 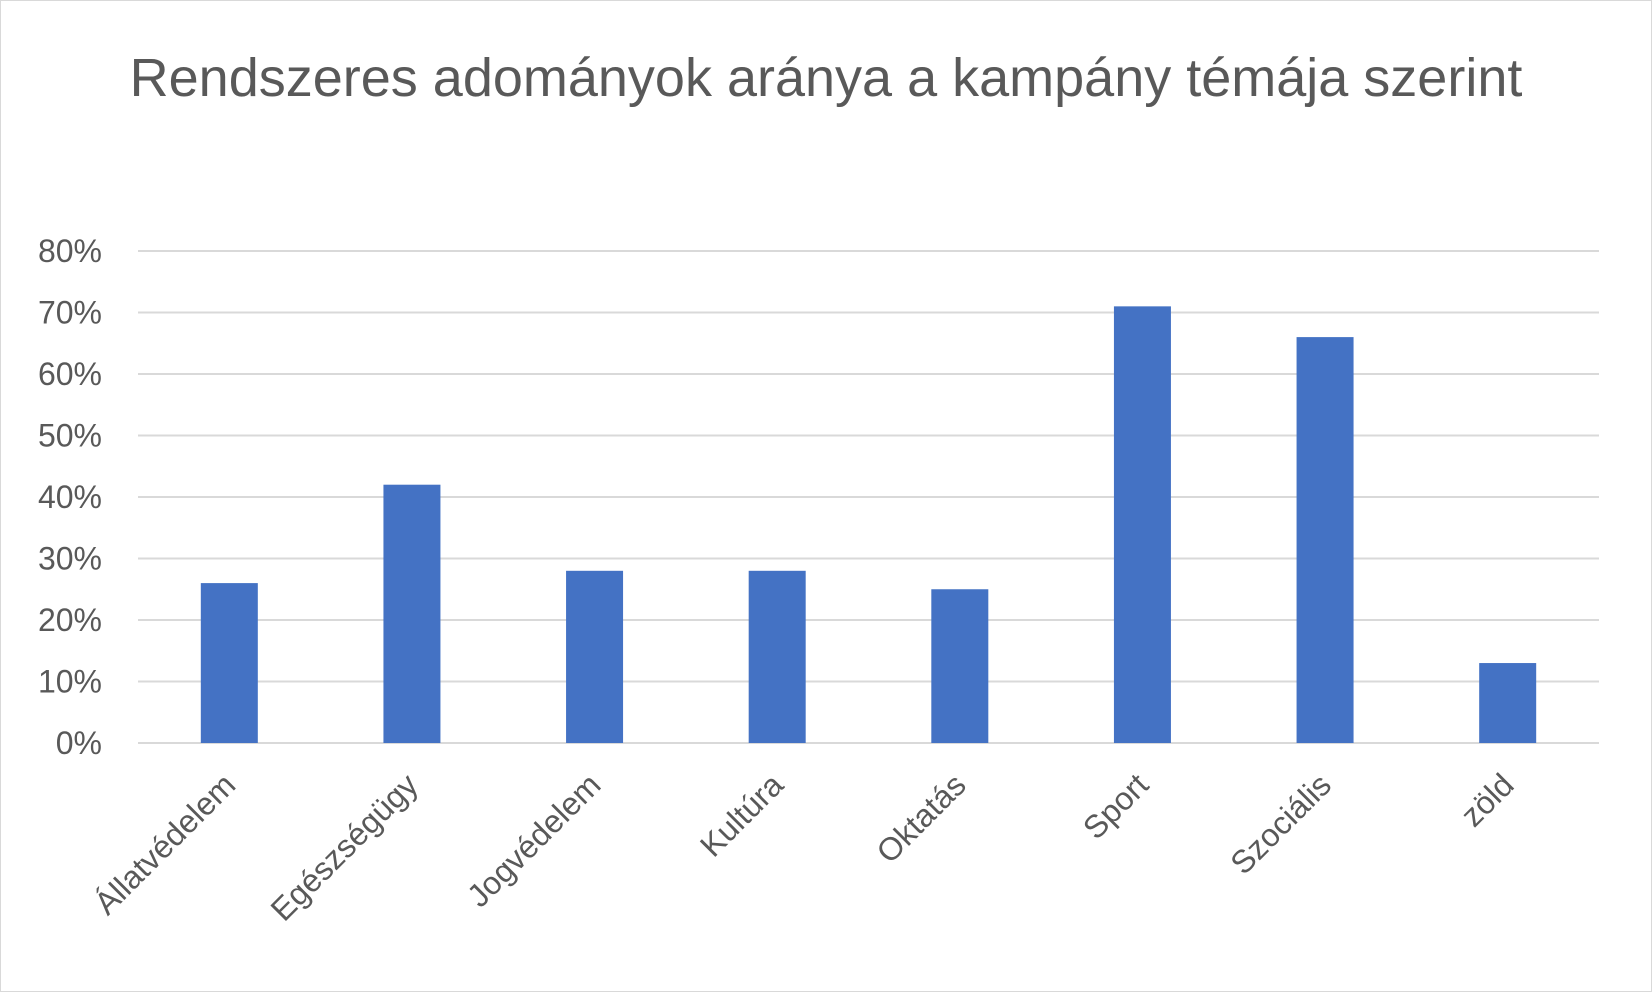 What do you see at coordinates (164, 843) in the screenshot?
I see `x-tick-label: Állatvédelem` at bounding box center [164, 843].